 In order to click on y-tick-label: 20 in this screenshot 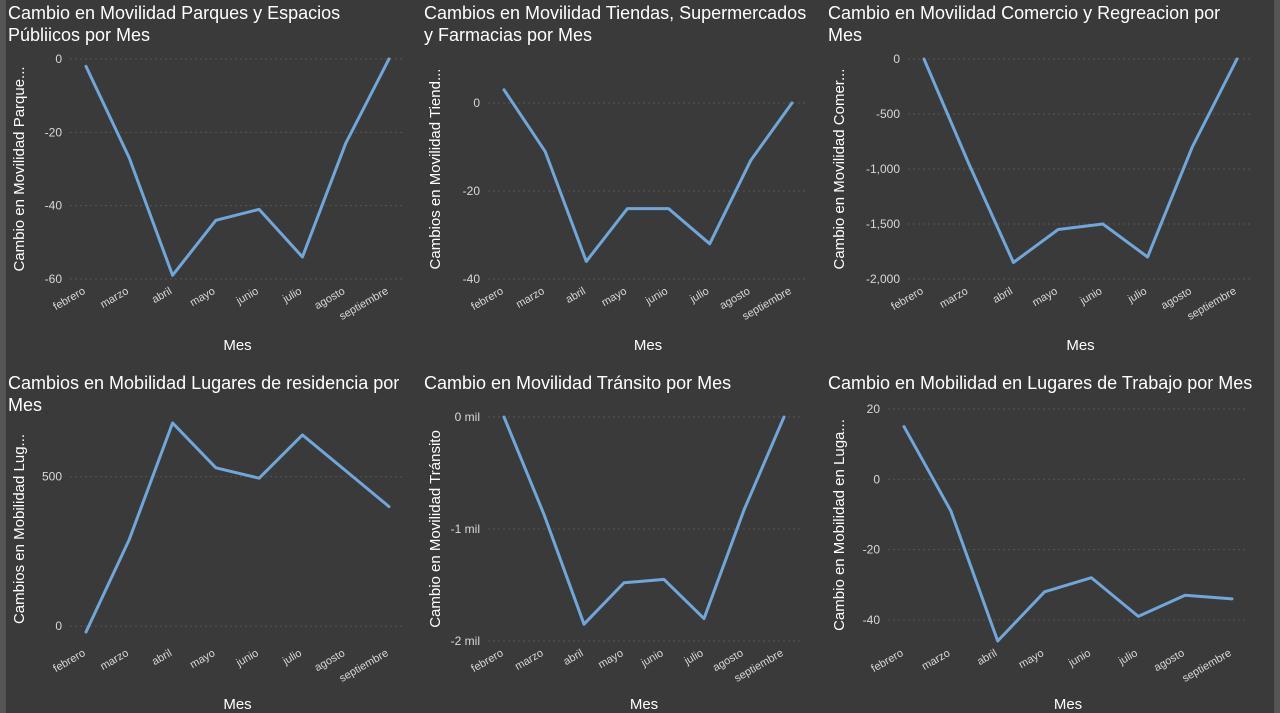, I will do `click(874, 409)`.